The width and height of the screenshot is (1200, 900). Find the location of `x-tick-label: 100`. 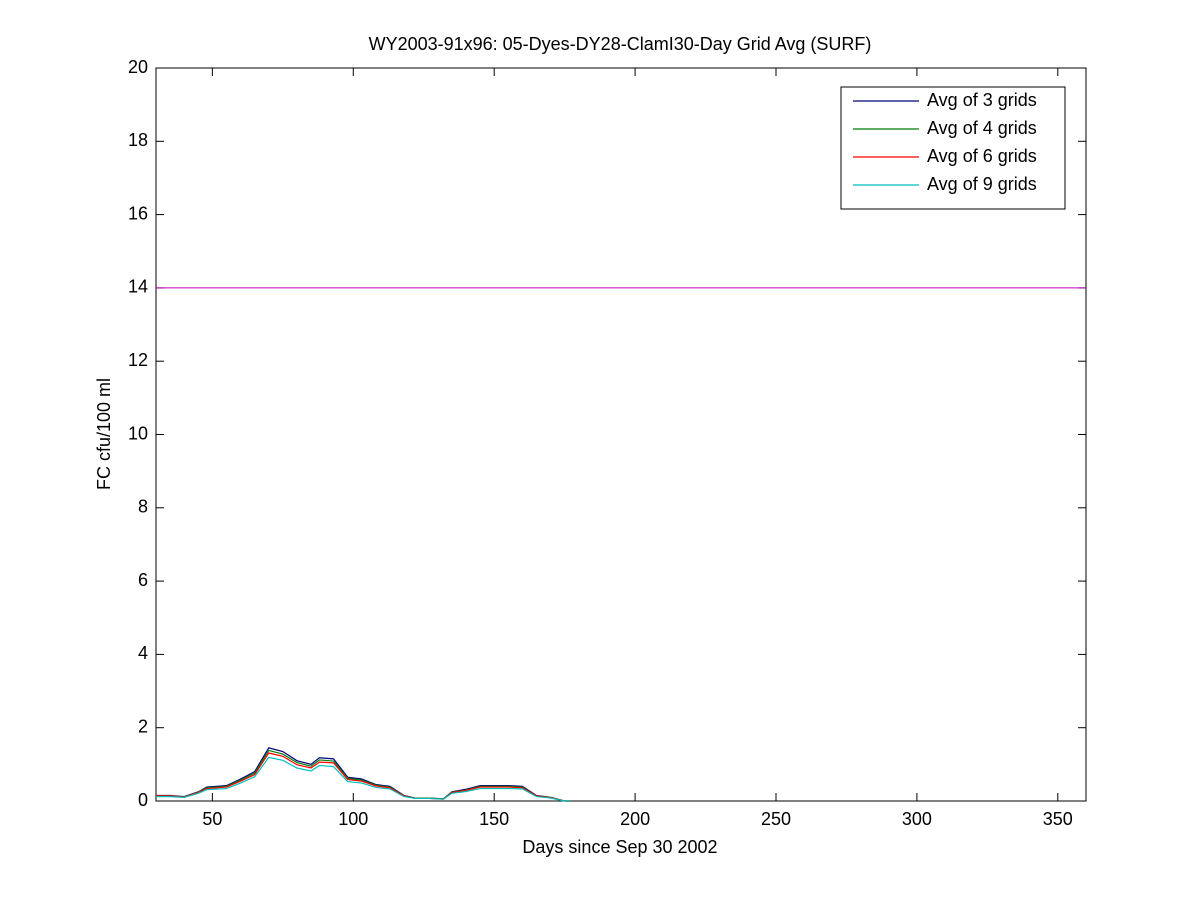

x-tick-label: 100 is located at coordinates (353, 819).